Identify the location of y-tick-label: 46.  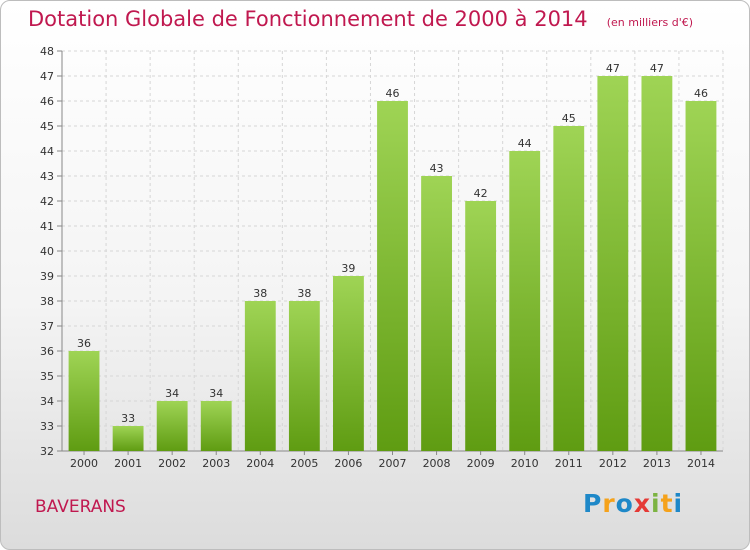
(47, 101).